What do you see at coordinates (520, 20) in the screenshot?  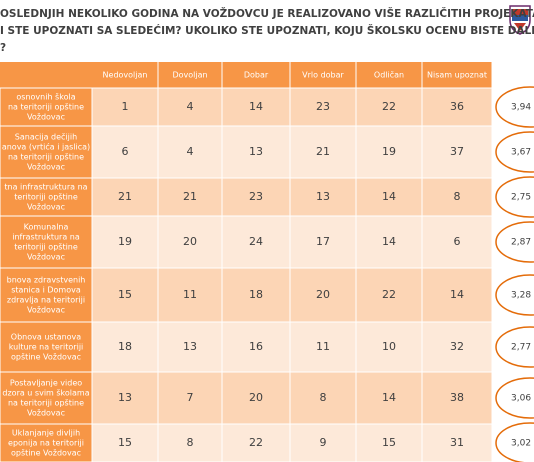 I see `logo` at bounding box center [520, 20].